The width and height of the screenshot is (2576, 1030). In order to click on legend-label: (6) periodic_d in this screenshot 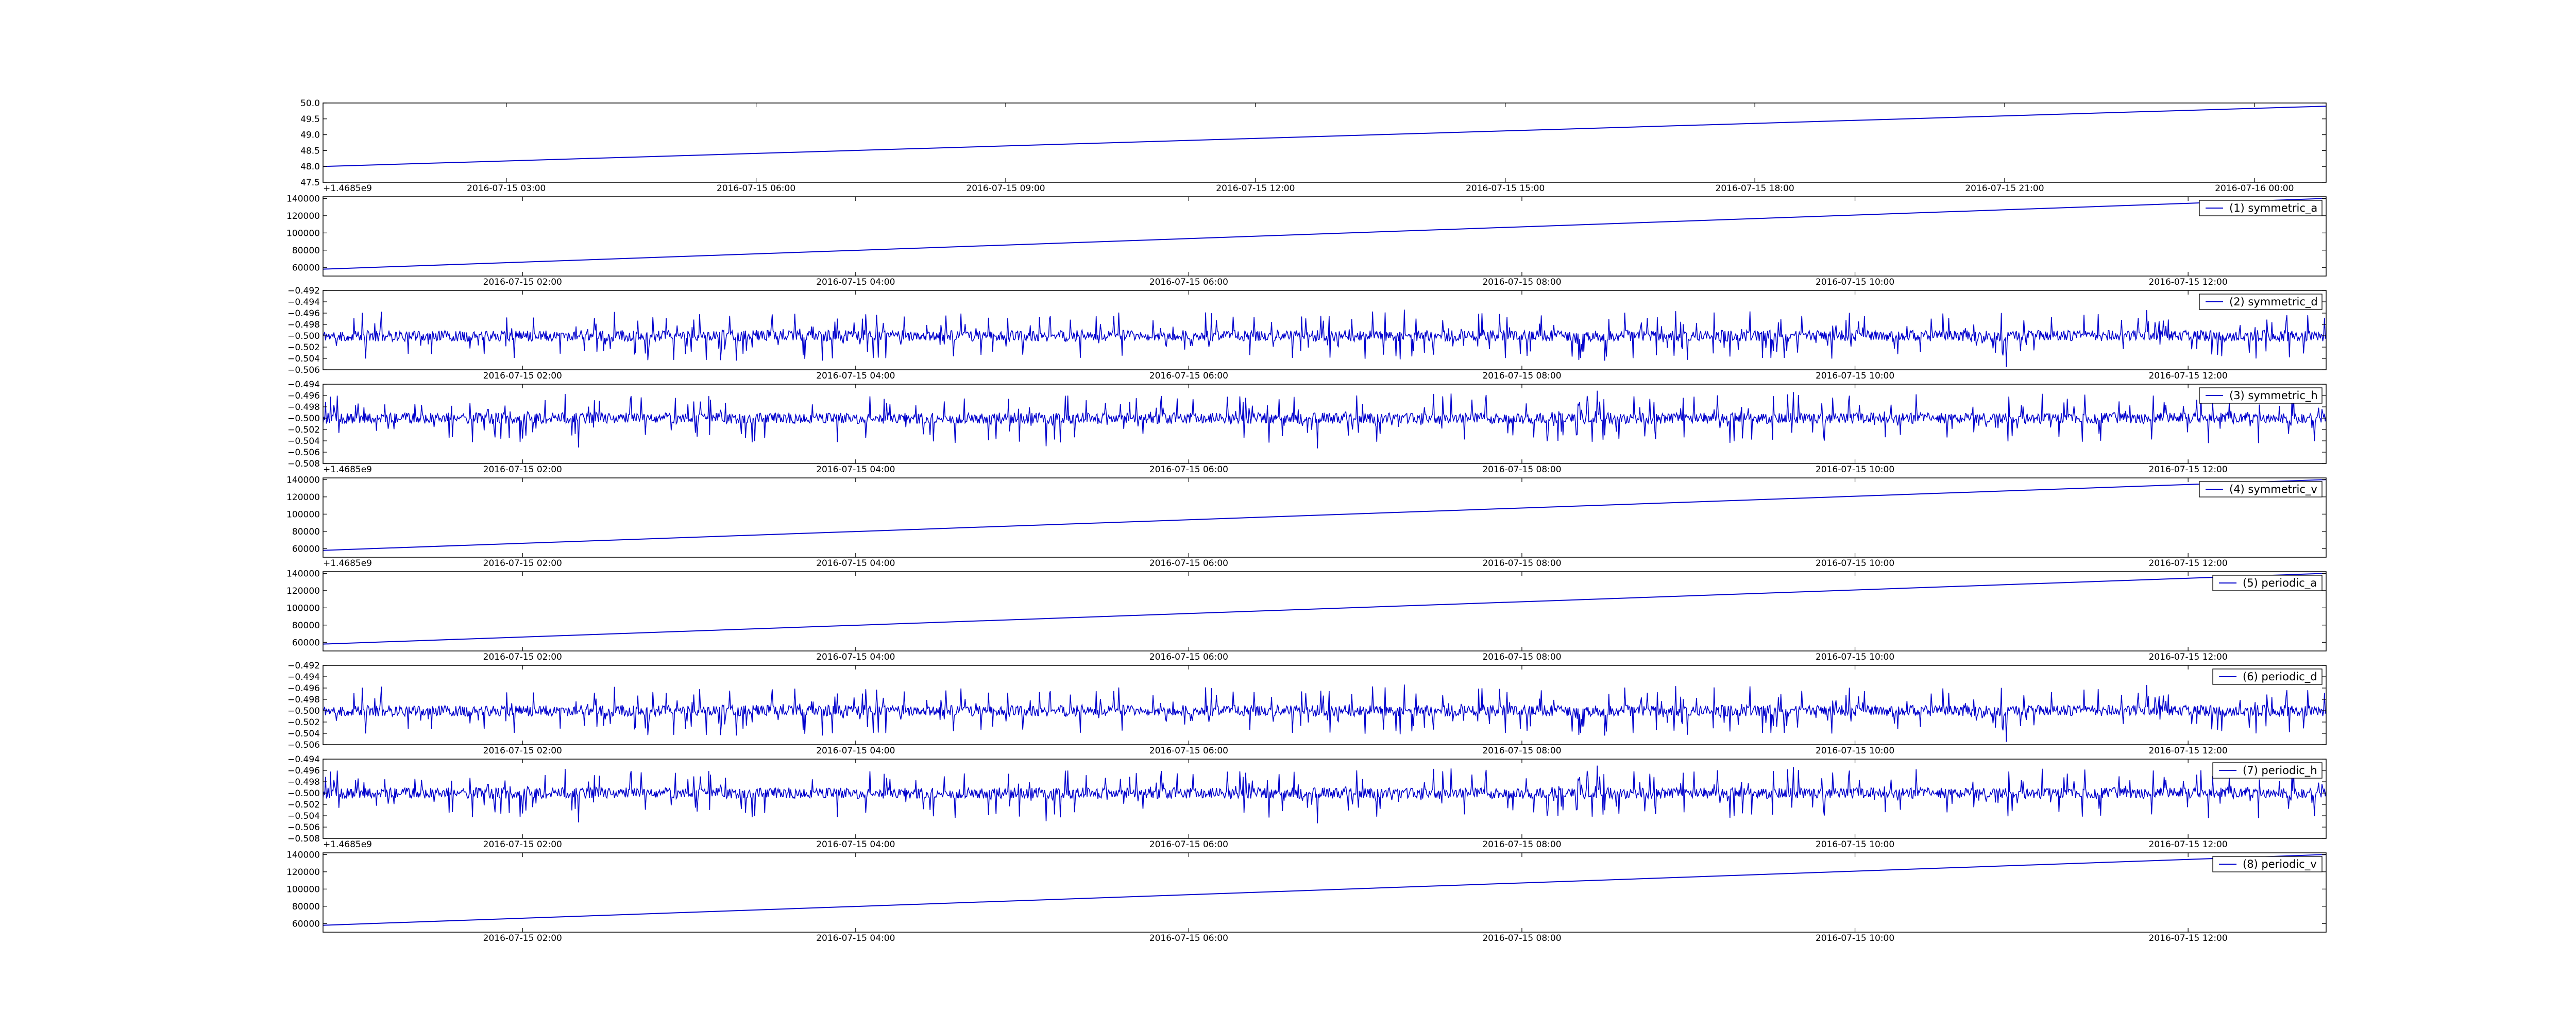, I will do `click(2280, 677)`.